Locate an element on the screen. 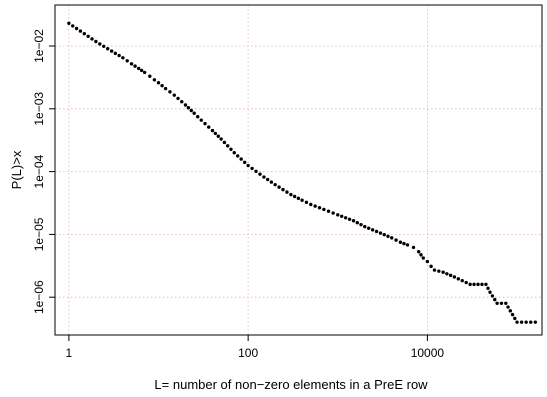  x-axis: 1 100 10000 is located at coordinates (255, 347).